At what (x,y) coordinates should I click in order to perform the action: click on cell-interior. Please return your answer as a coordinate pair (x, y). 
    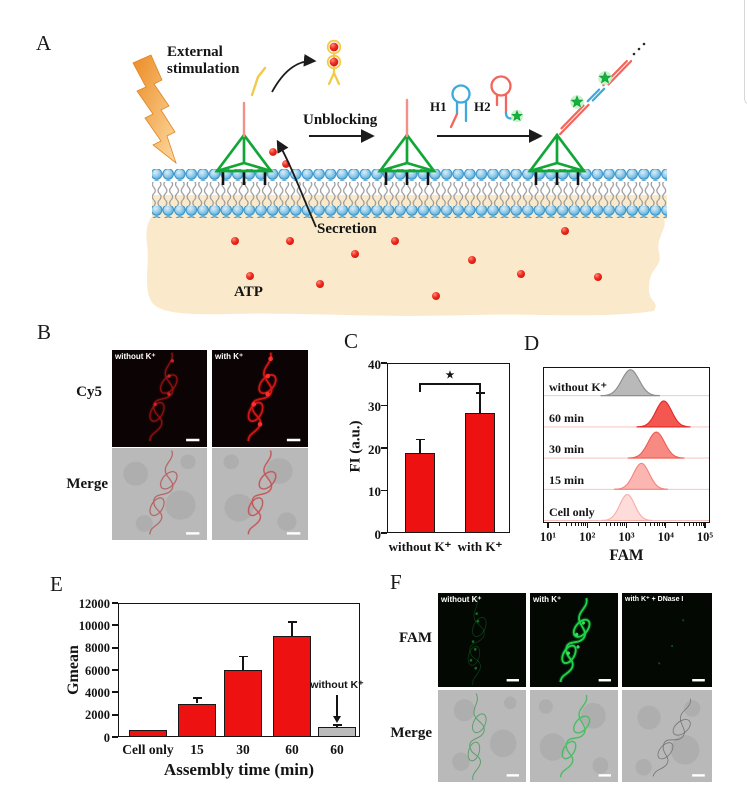
    Looking at the image, I should click on (405, 266).